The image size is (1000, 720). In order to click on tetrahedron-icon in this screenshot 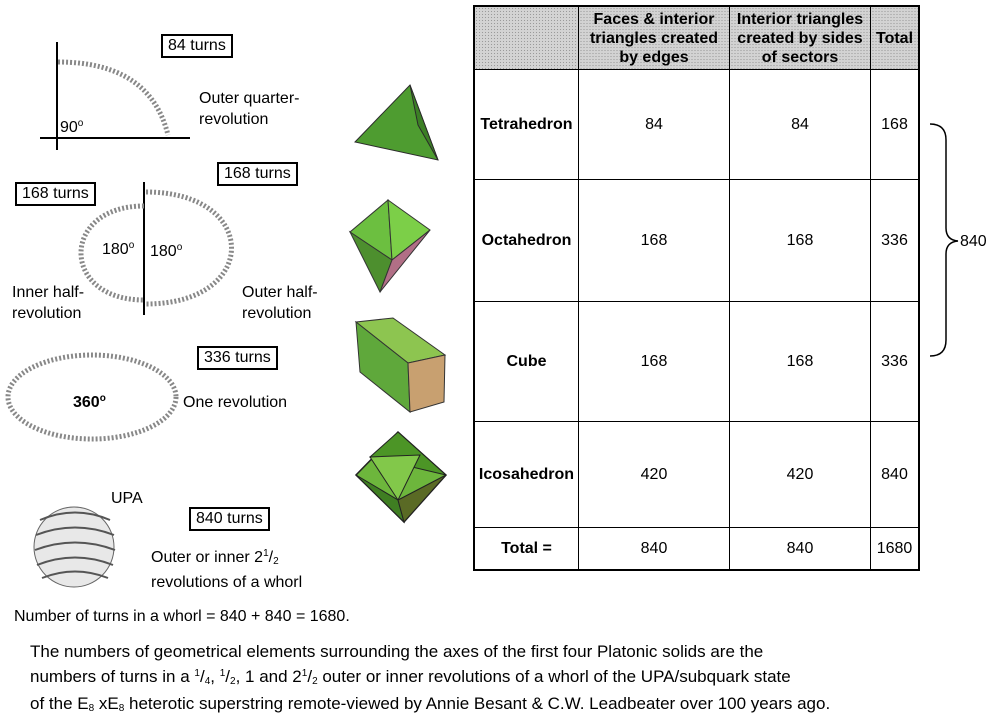, I will do `click(396, 122)`.